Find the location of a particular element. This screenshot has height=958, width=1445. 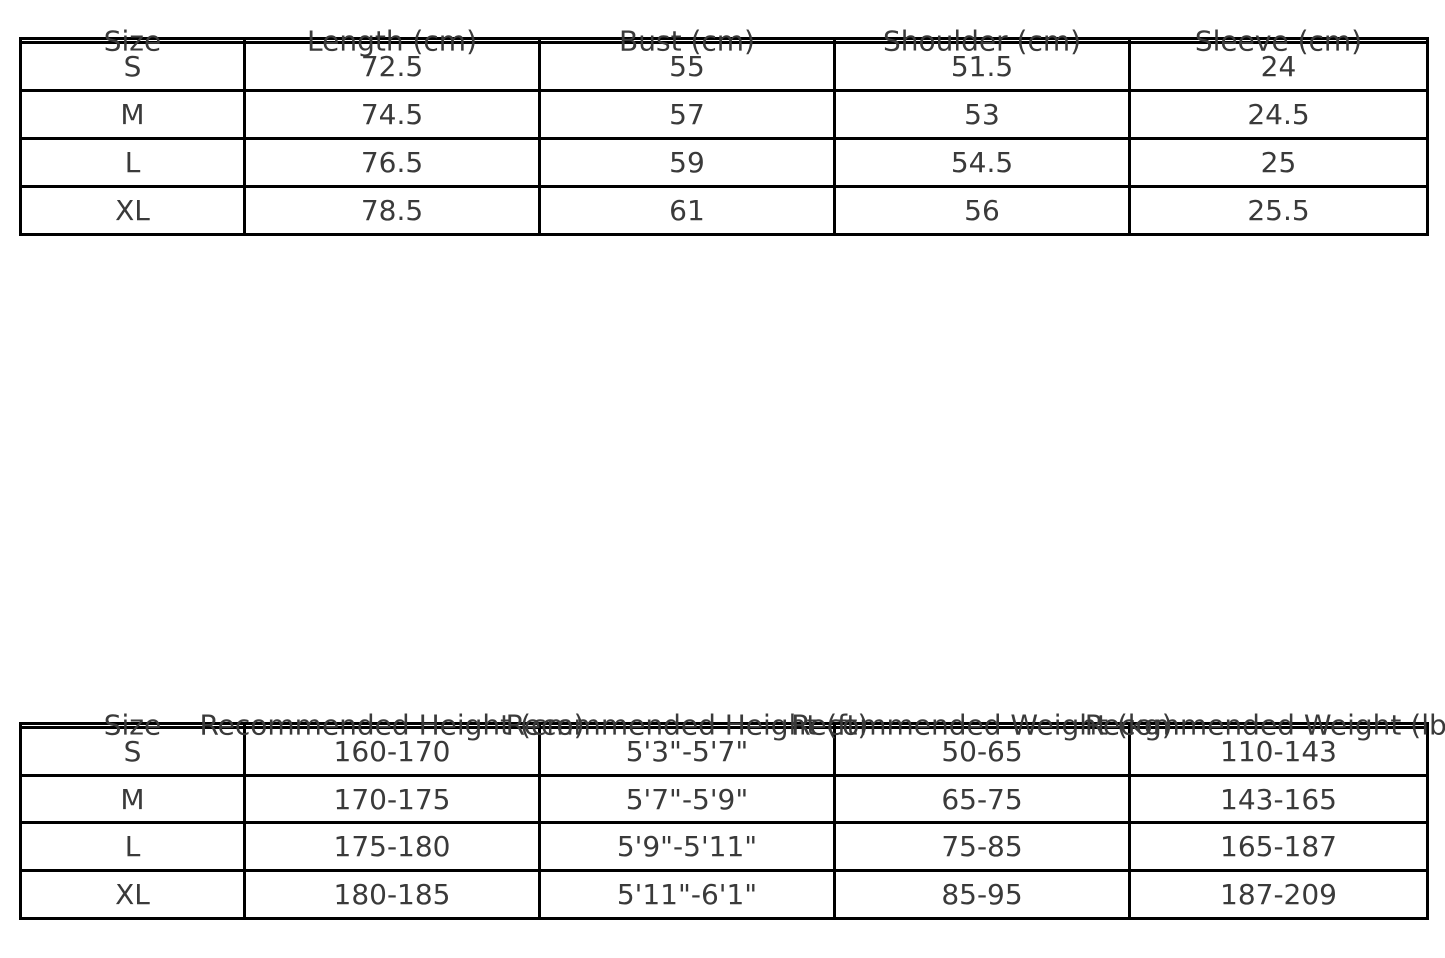

data-cell: 160-170 is located at coordinates (392, 751).